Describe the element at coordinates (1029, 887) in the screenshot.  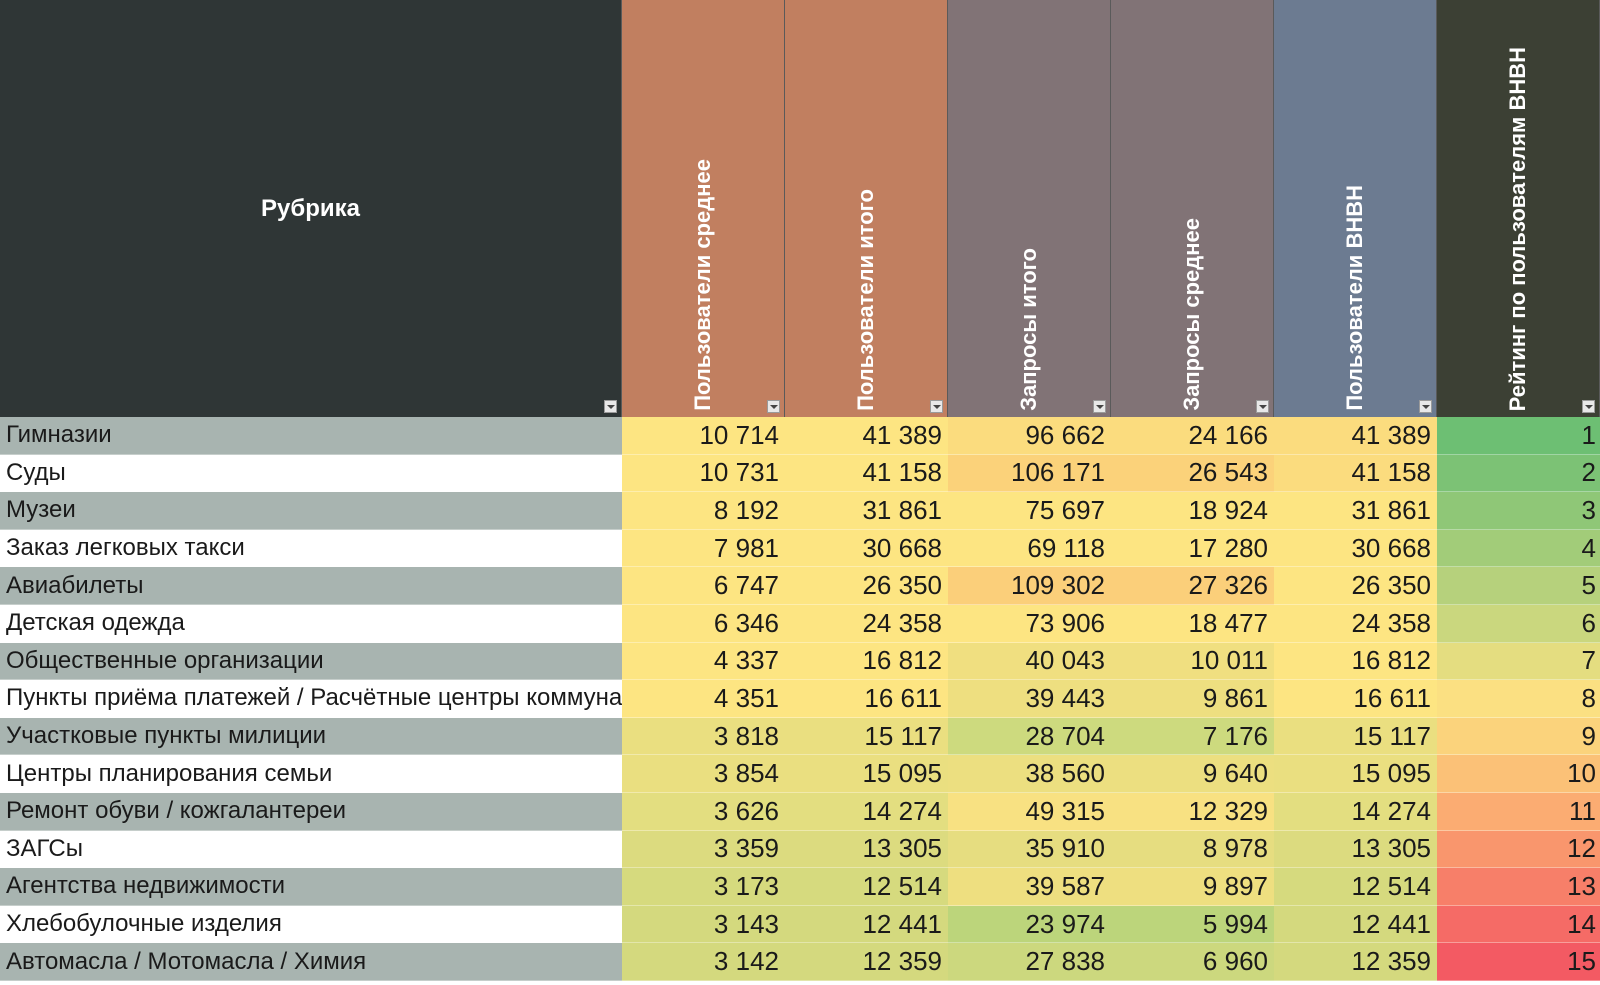
I see `row-queries-total-cell: 39 587` at that location.